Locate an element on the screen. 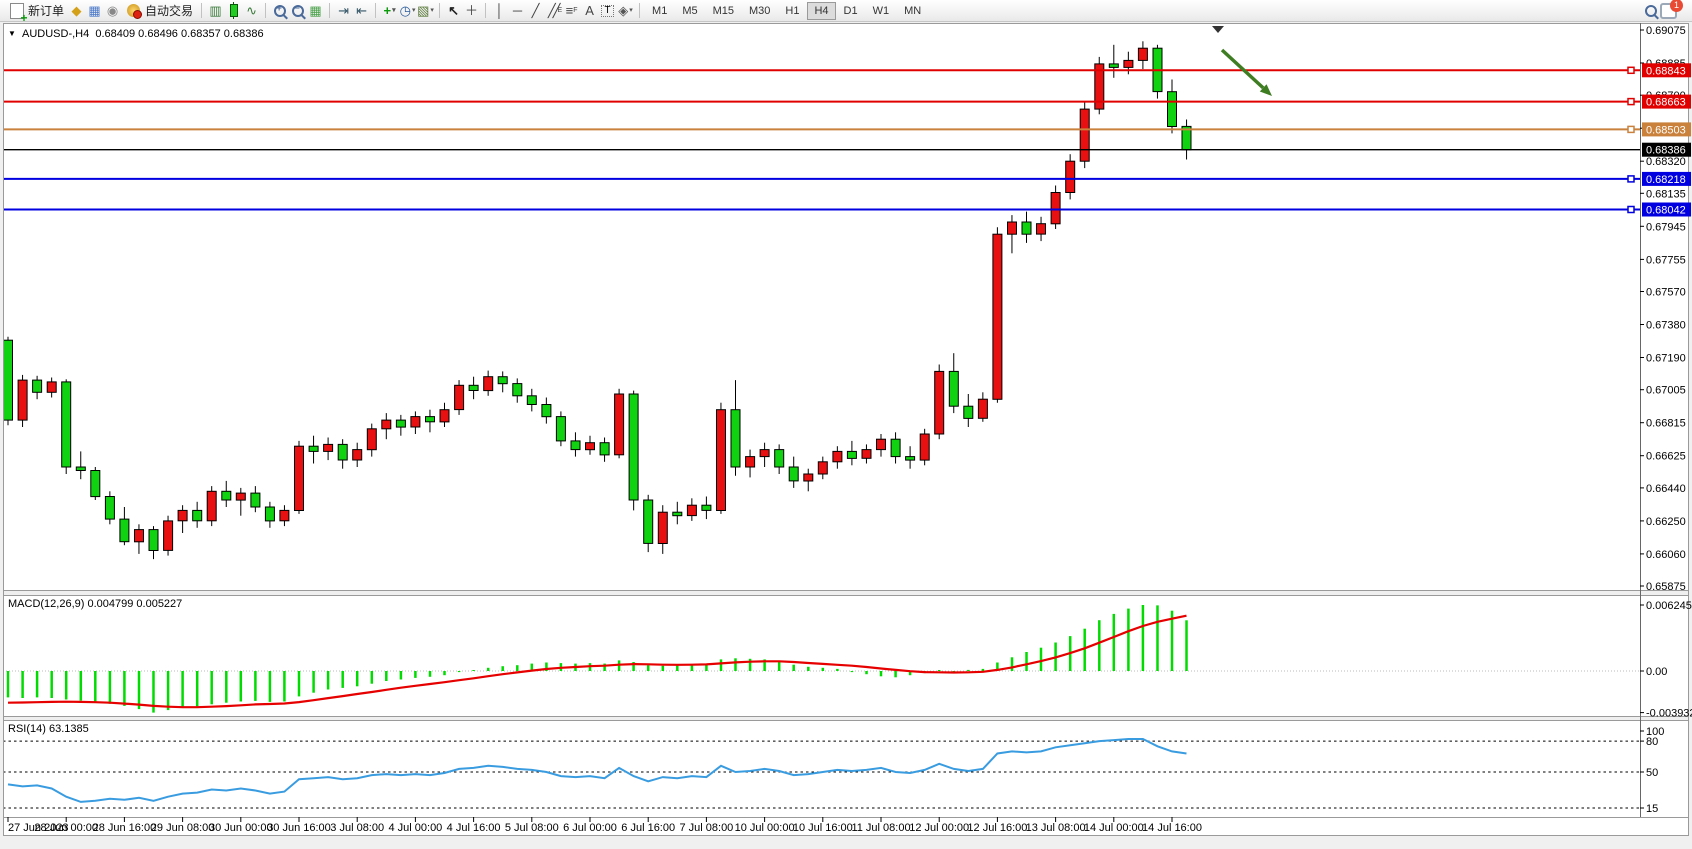 This screenshot has width=1692, height=849. templates-icon: ▧ ▾ is located at coordinates (425, 10).